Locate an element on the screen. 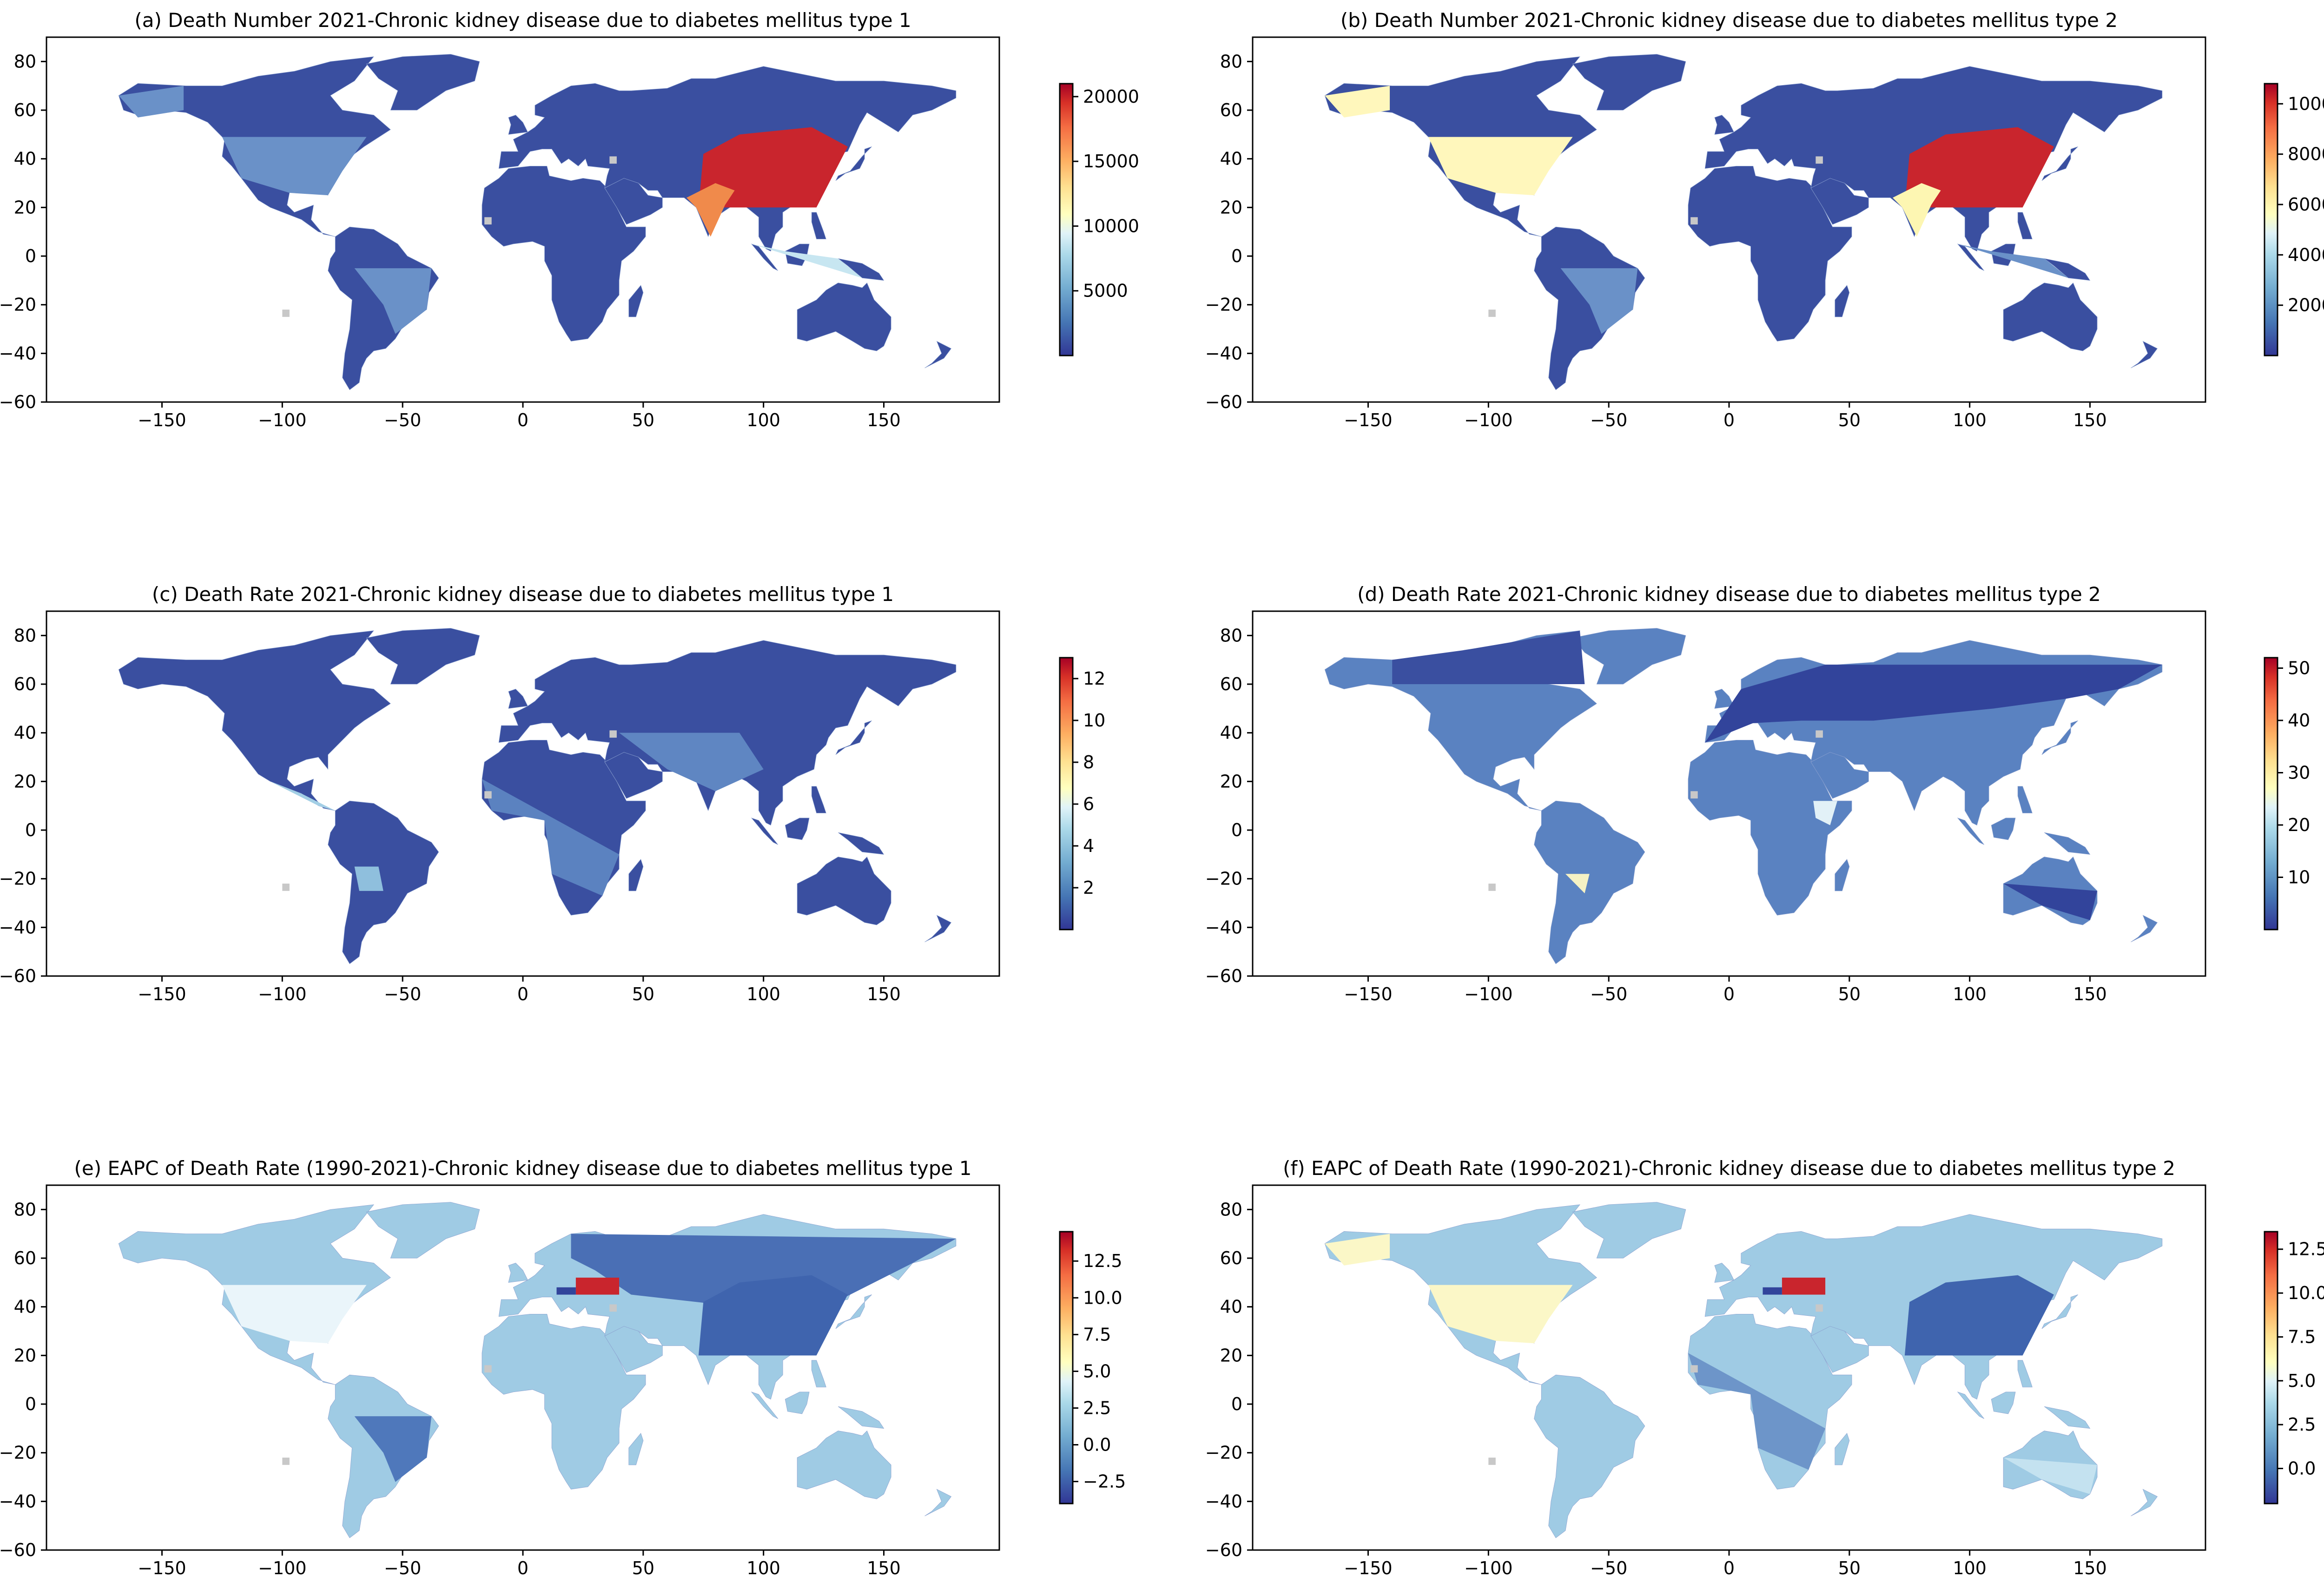  colorbar-tick-label: 4 is located at coordinates (1088, 846).